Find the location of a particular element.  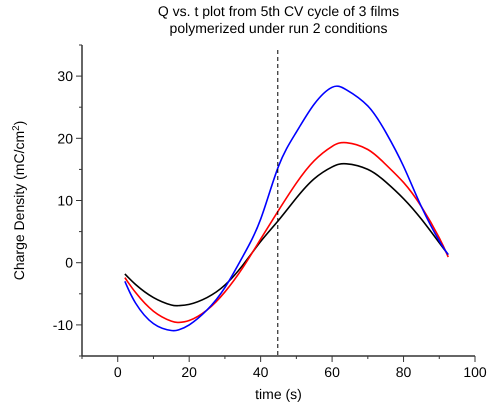

x-tick-label: 0 is located at coordinates (118, 372).